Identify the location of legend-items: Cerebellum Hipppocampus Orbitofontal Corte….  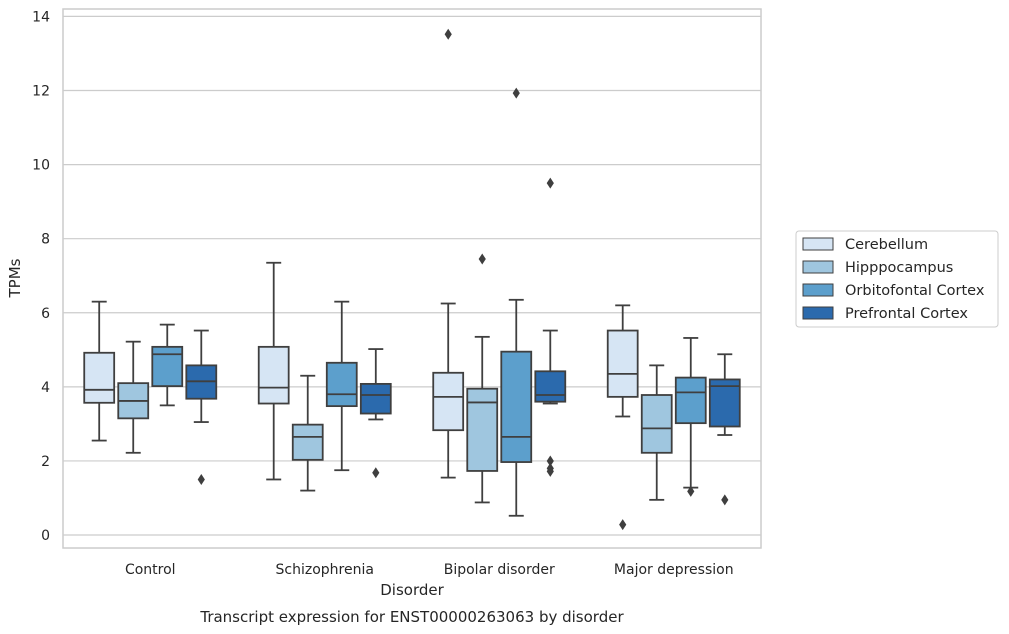
(893, 279).